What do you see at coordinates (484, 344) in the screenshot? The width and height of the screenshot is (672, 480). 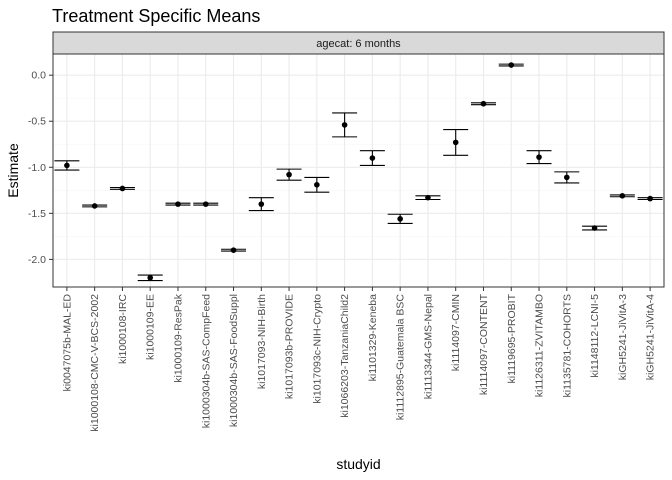 I see `x-tick-label: ki1114097-CONTENT` at bounding box center [484, 344].